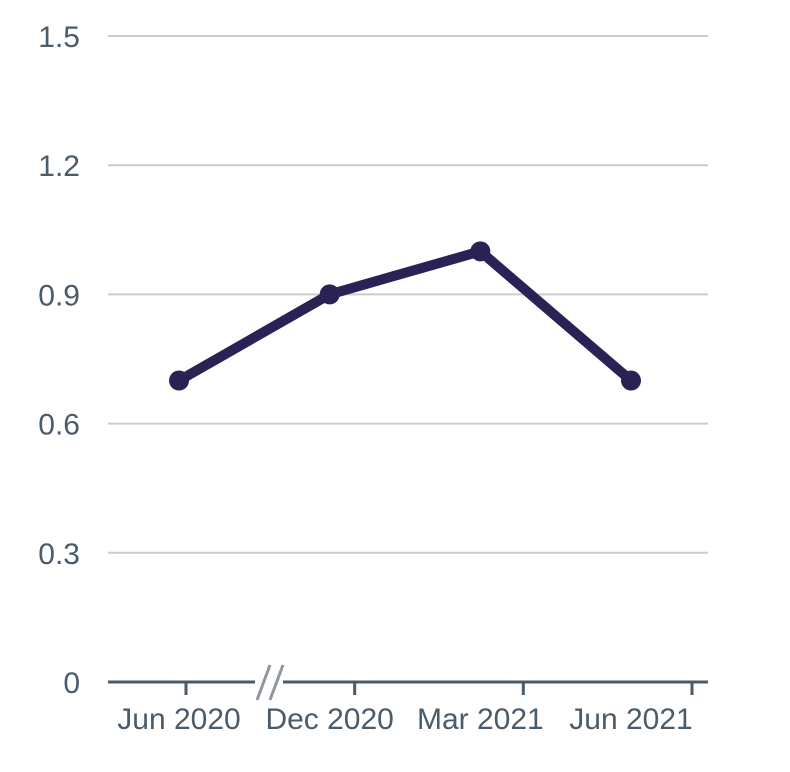  Describe the element at coordinates (59, 166) in the screenshot. I see `y-axis-tick-label: 1.2` at that location.